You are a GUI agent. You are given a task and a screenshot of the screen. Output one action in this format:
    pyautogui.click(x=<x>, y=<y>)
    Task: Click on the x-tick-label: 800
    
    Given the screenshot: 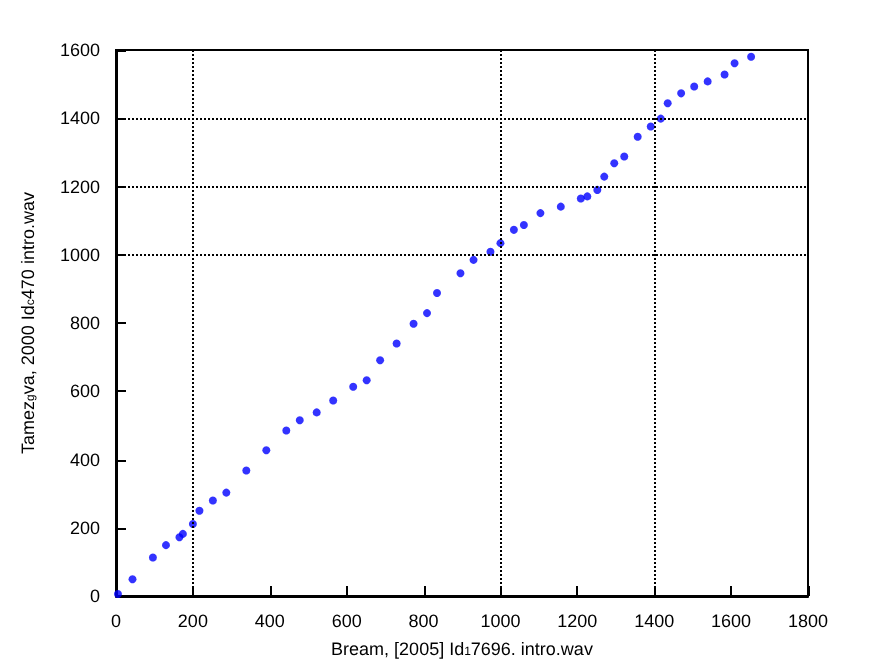 What is the action you would take?
    pyautogui.click(x=423, y=621)
    